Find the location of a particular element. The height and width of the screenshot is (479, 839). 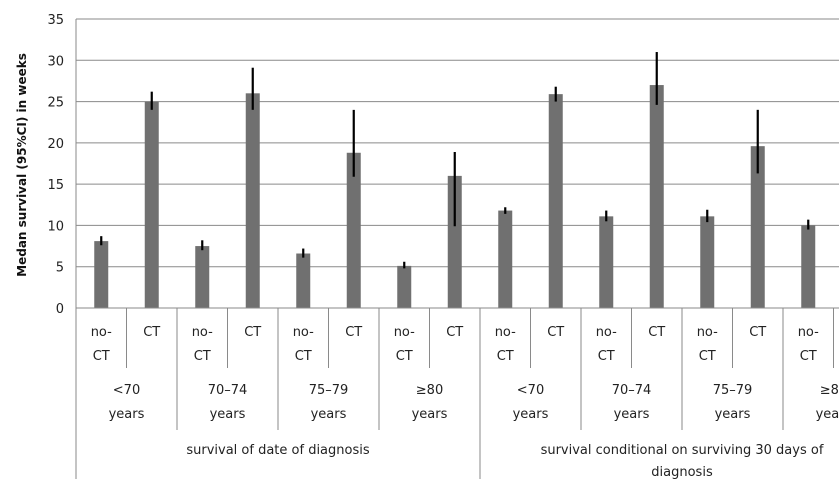

y-tick-label: 10 is located at coordinates (55, 226).